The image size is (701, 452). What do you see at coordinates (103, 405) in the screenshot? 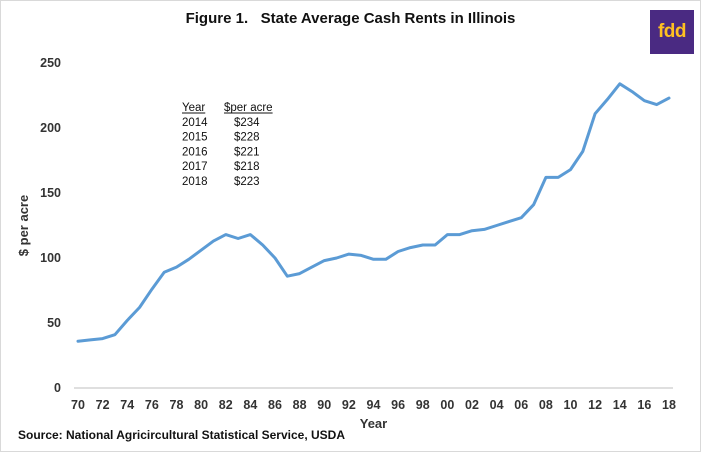
I see `x-tick-label: 72` at bounding box center [103, 405].